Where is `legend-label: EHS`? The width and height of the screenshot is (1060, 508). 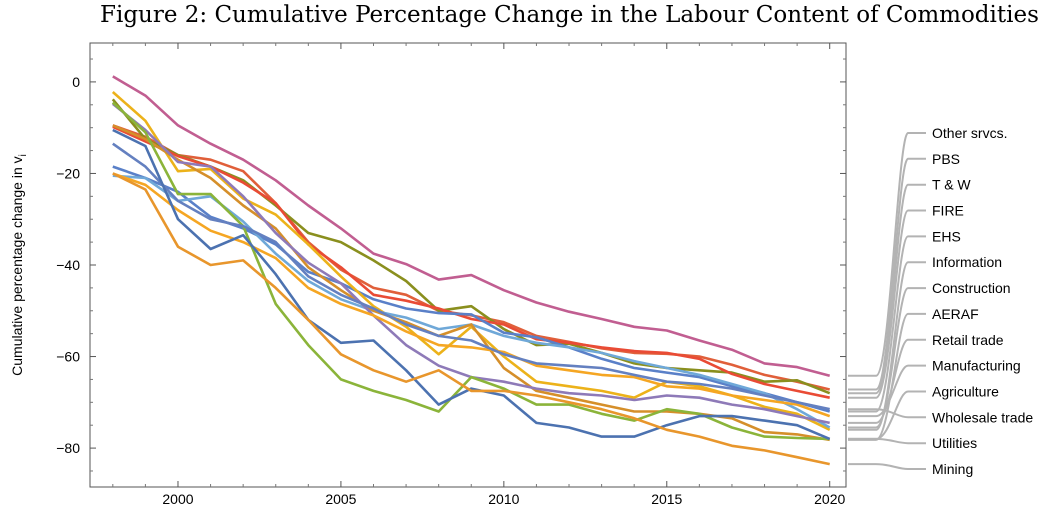 legend-label: EHS is located at coordinates (946, 236).